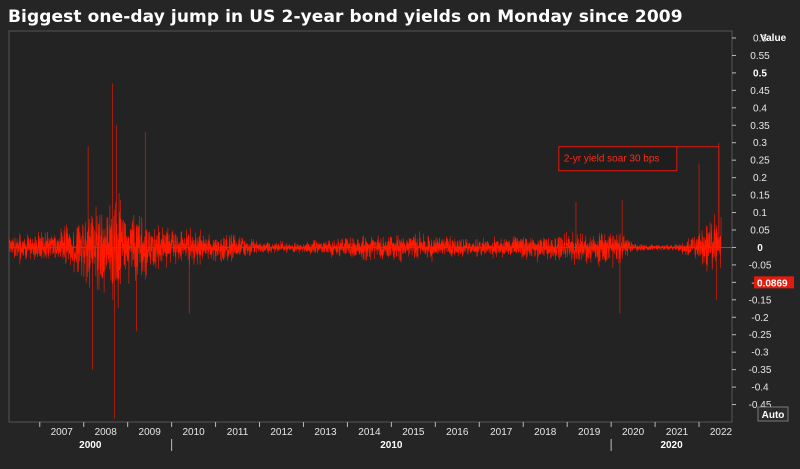 Image resolution: width=800 pixels, height=469 pixels. I want to click on x-tick-label: 2021, so click(677, 432).